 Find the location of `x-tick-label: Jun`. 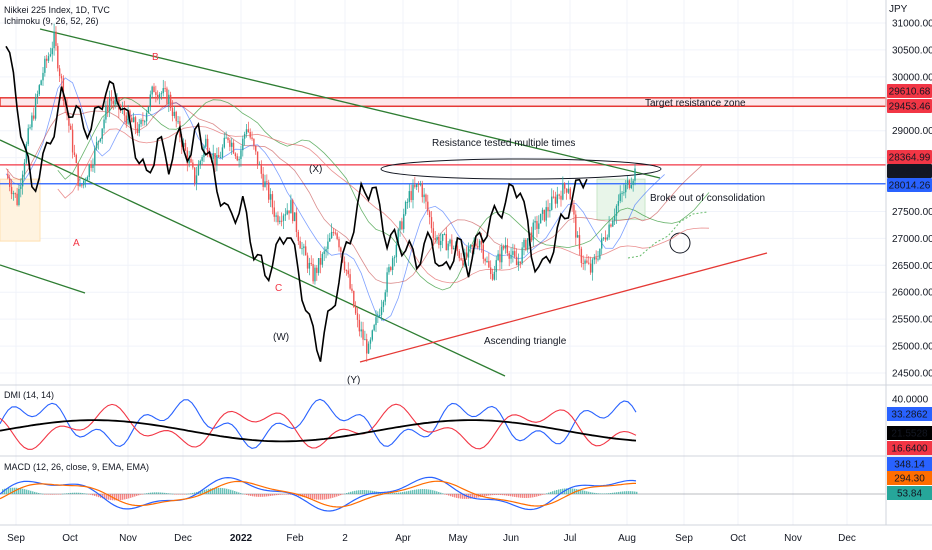

x-tick-label: Jun is located at coordinates (511, 538).